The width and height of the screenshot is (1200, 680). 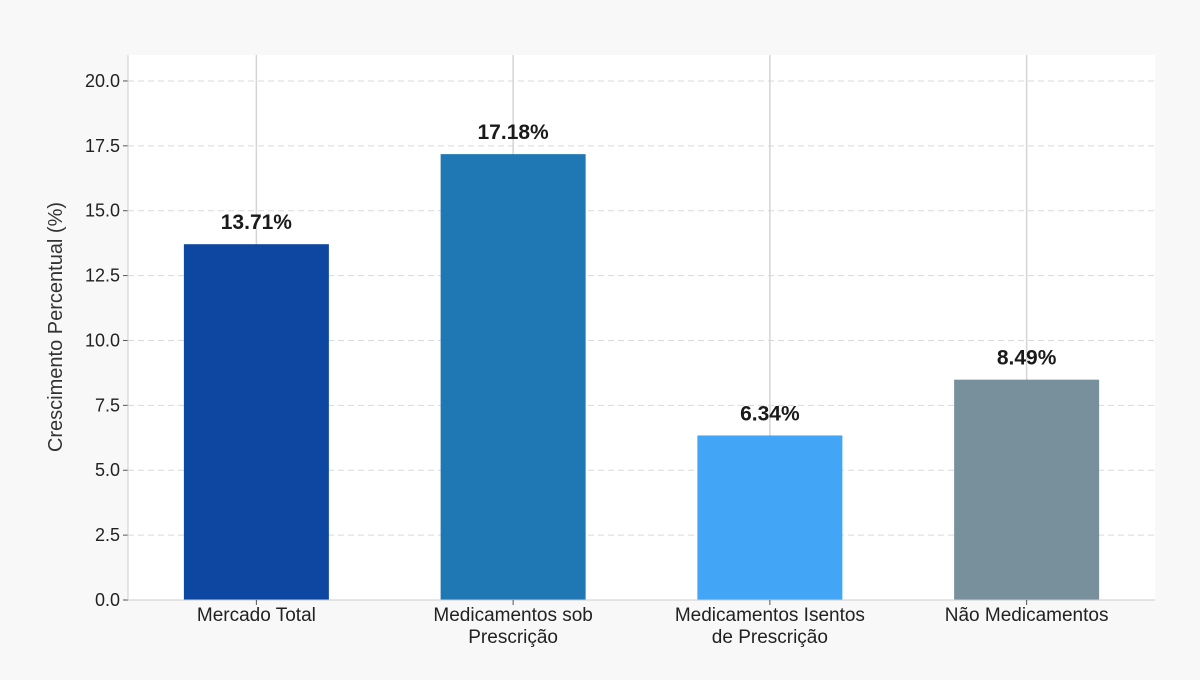 What do you see at coordinates (56, 327) in the screenshot?
I see `y-axis-title: Crescimento Percentual (%)` at bounding box center [56, 327].